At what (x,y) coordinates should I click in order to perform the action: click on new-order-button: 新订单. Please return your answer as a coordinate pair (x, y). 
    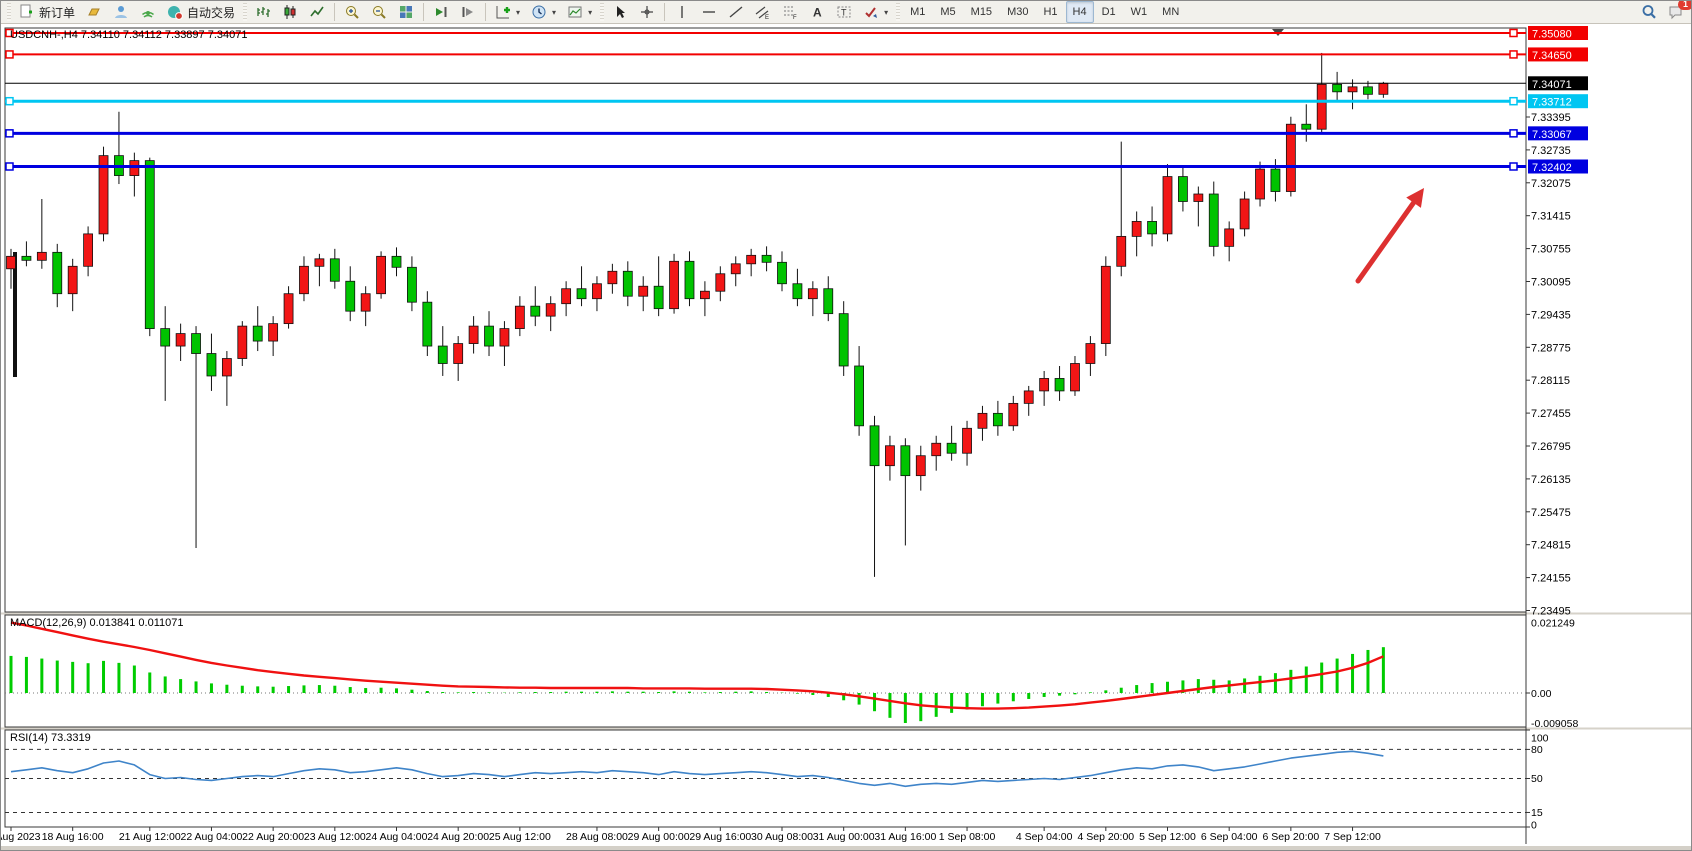
    Looking at the image, I should click on (47, 12).